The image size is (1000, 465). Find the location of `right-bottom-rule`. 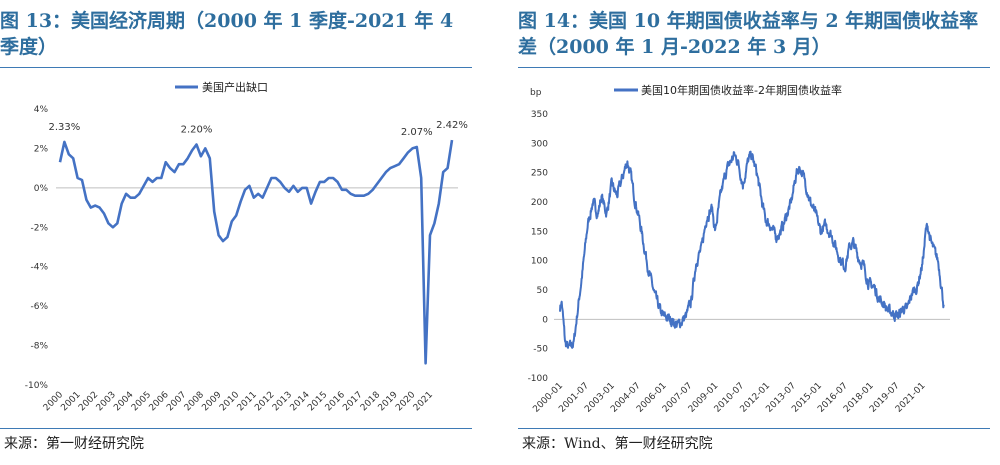

right-bottom-rule is located at coordinates (754, 428).